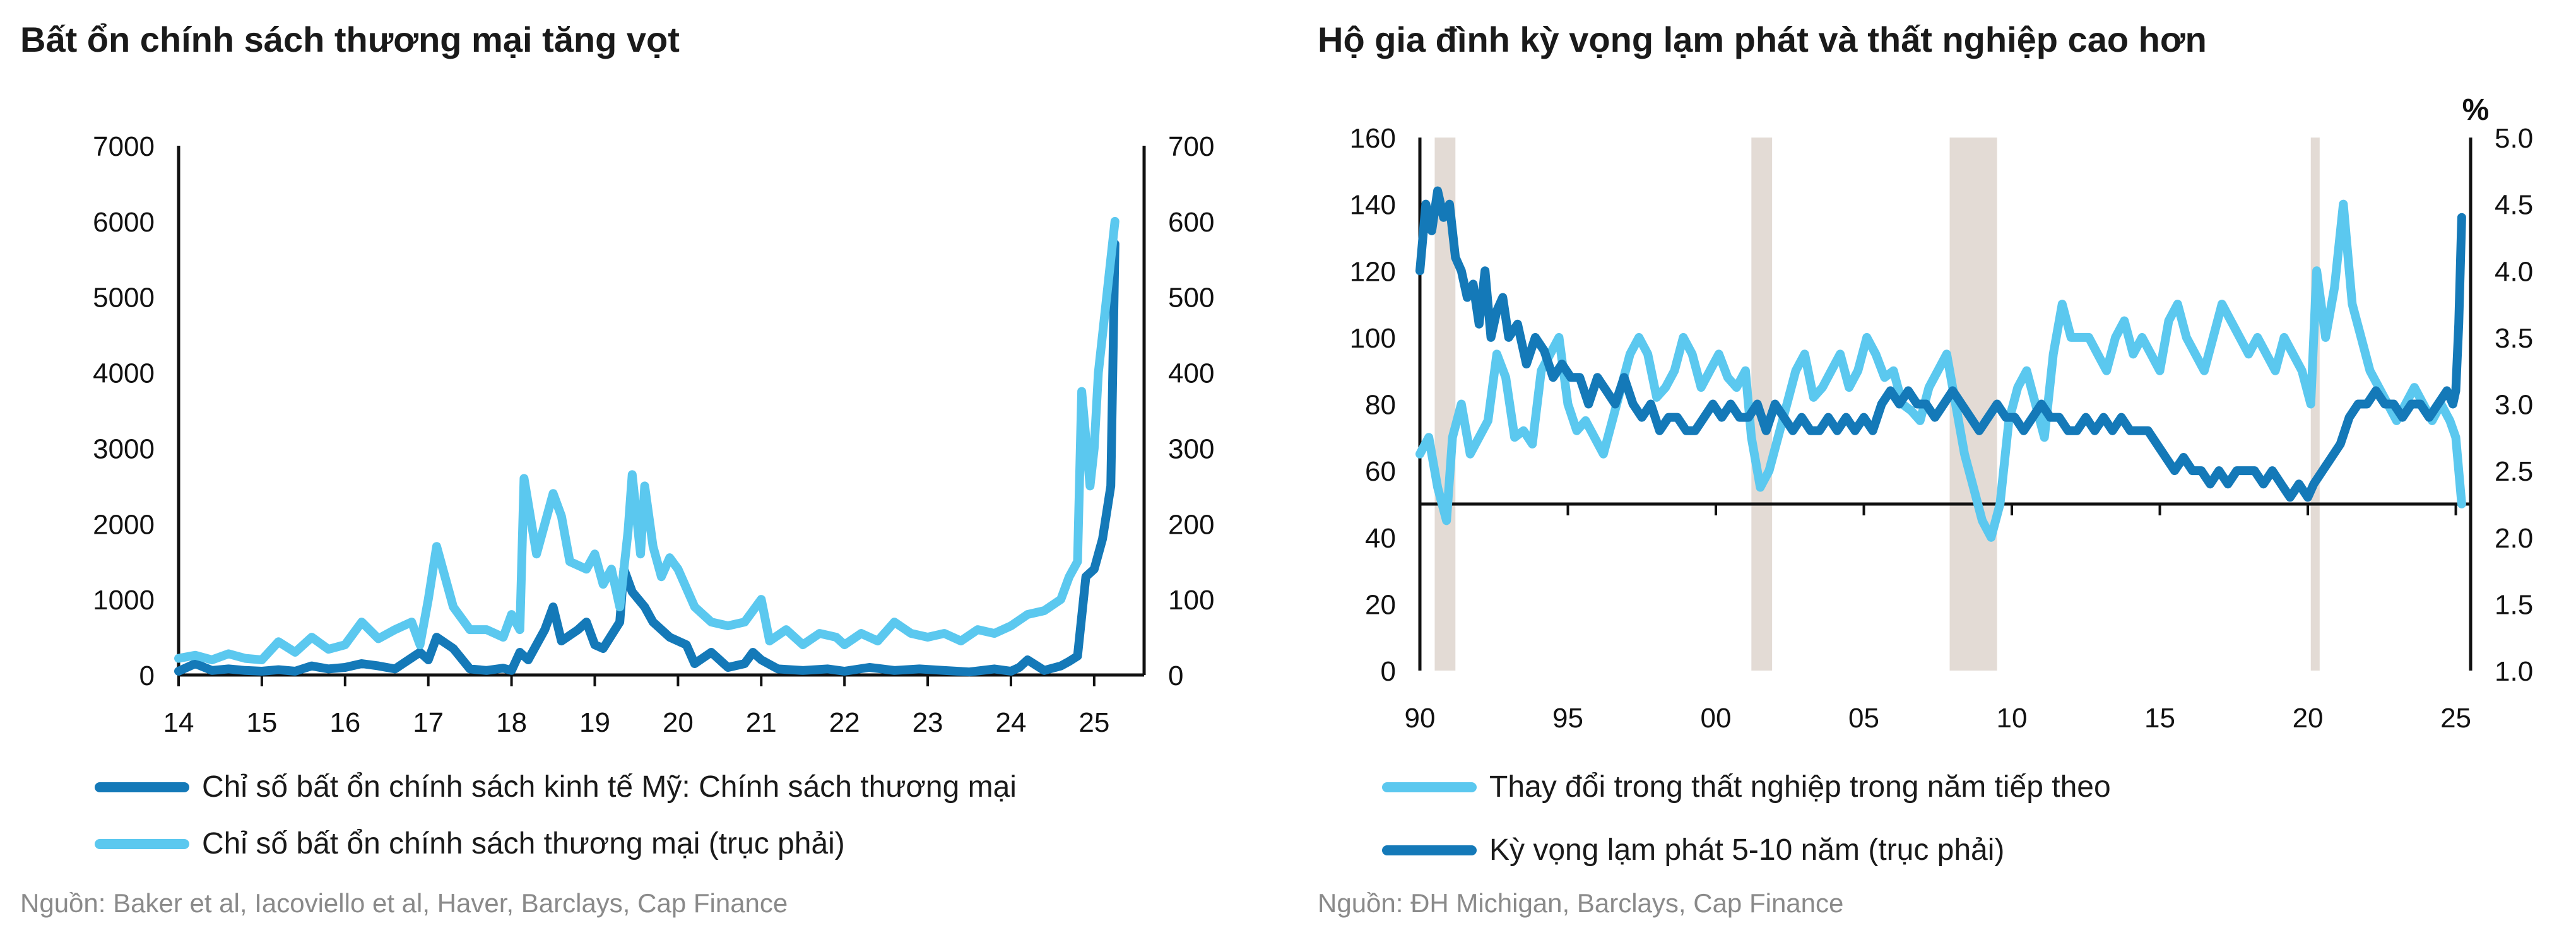  Describe the element at coordinates (178, 722) in the screenshot. I see `x-tick-label: 14` at that location.